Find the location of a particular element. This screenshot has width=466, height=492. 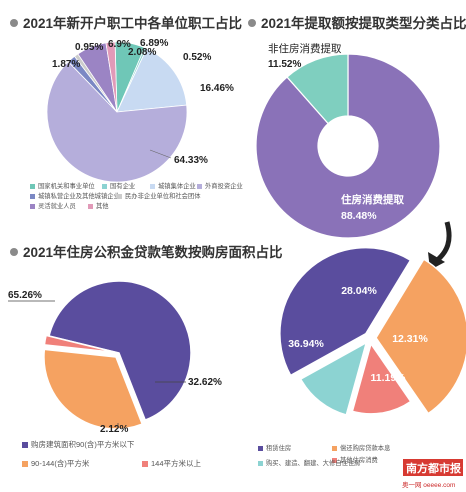

value-label-0: 36.94% is located at coordinates (306, 344).